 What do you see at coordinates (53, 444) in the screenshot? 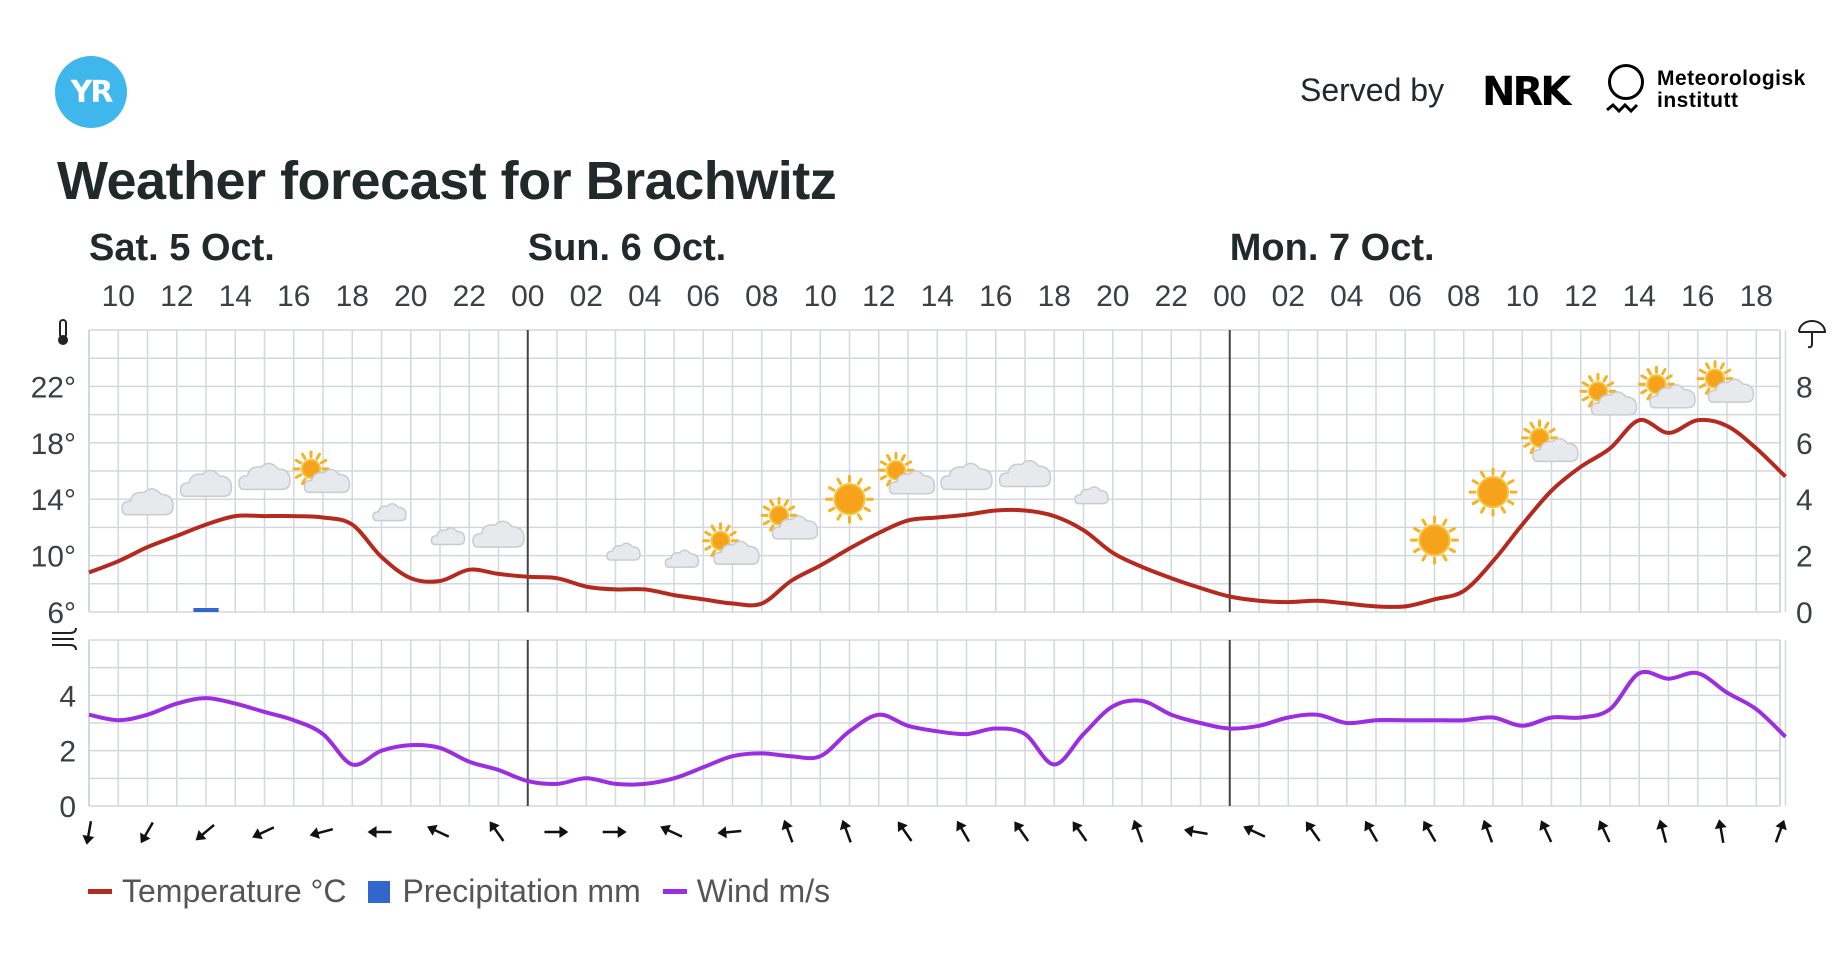
I see `temp-axis-tick-label: 18°` at bounding box center [53, 444].